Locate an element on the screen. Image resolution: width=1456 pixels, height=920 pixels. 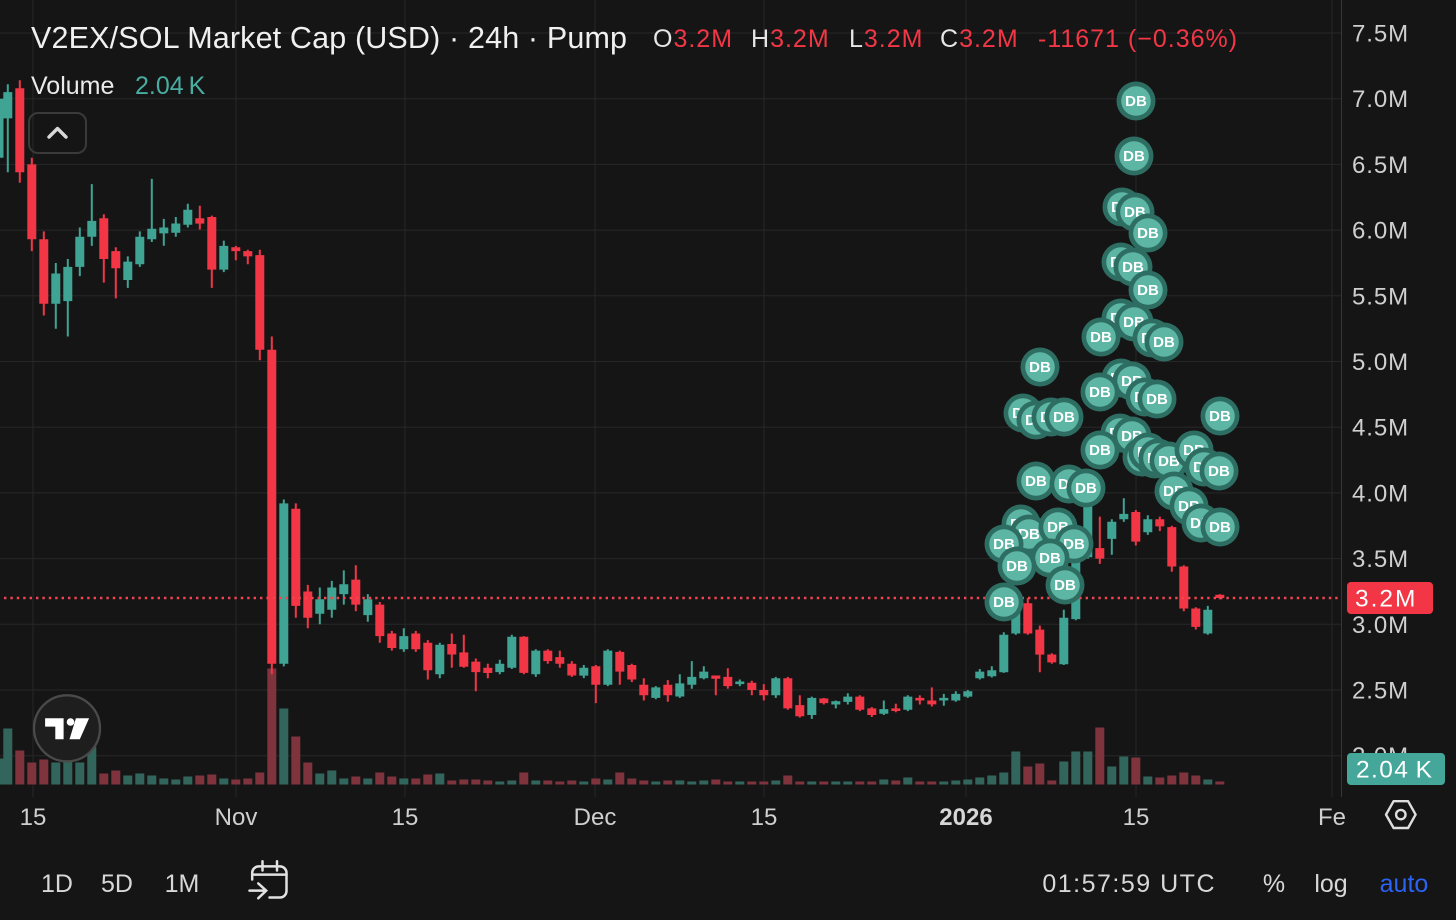
svg-text: 3.0M is located at coordinates (1380, 625).